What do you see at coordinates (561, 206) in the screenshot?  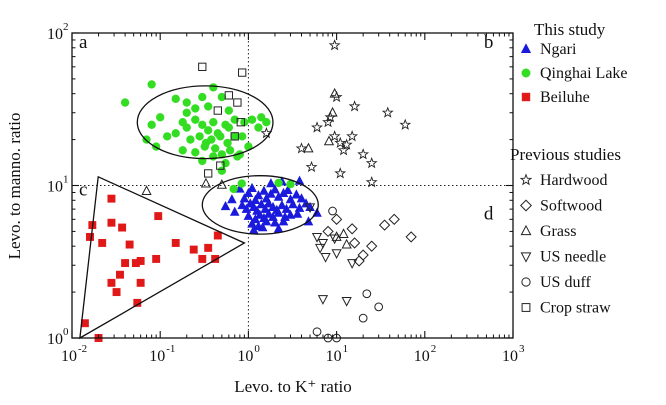 I see `legend-item-softwood: Softwood` at bounding box center [561, 206].